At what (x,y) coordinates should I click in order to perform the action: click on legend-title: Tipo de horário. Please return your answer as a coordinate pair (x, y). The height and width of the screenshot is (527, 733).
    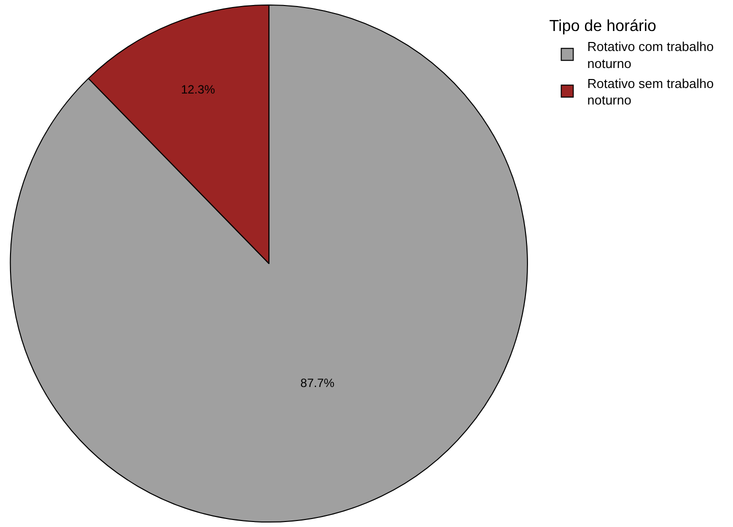
    Looking at the image, I should click on (602, 26).